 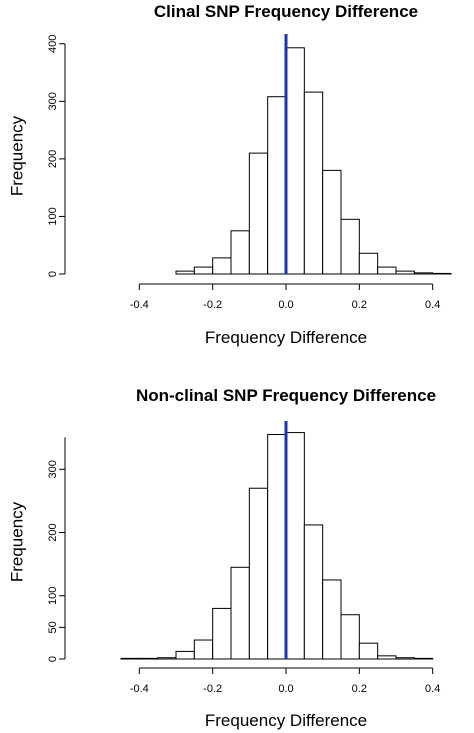 What do you see at coordinates (286, 11) in the screenshot?
I see `chart-title: Clinal SNP Frequency Difference` at bounding box center [286, 11].